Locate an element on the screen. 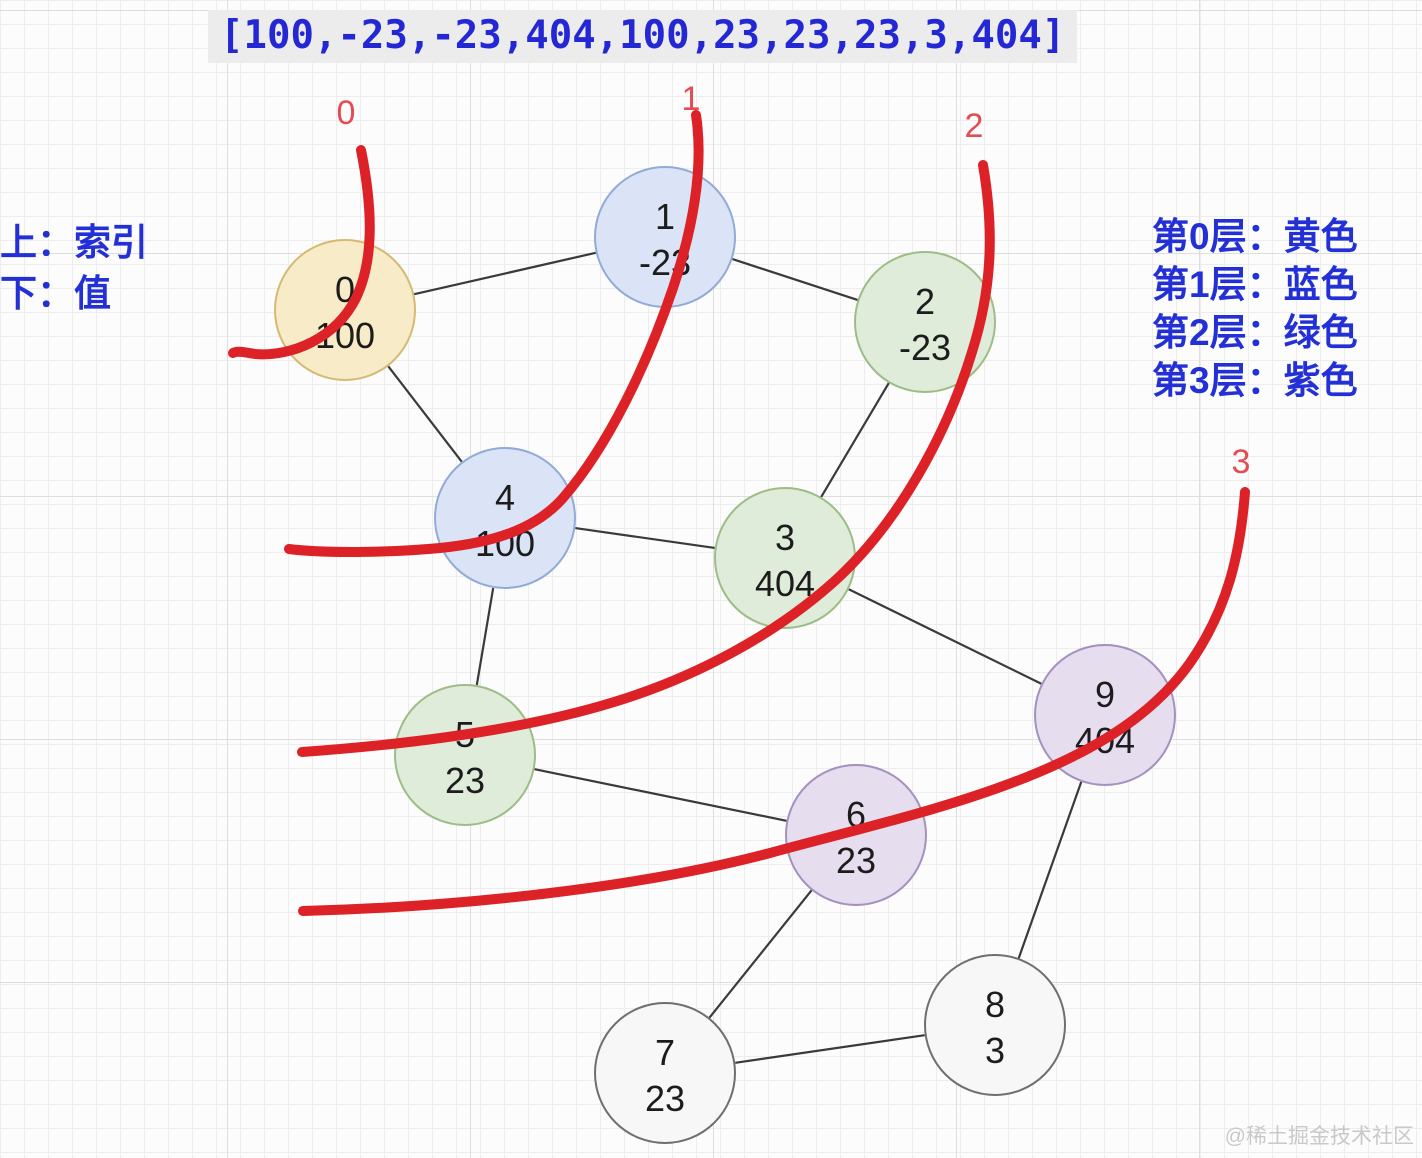 The image size is (1422, 1158). node-value-label: 3 is located at coordinates (995, 1050).